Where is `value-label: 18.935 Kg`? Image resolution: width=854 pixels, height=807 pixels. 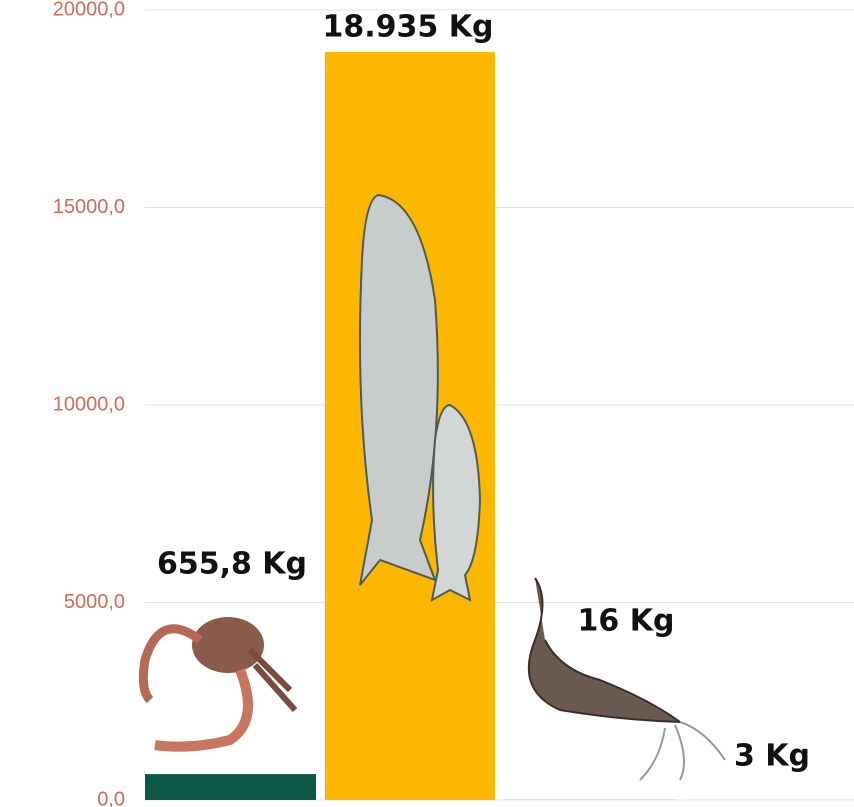 value-label: 18.935 Kg is located at coordinates (408, 27).